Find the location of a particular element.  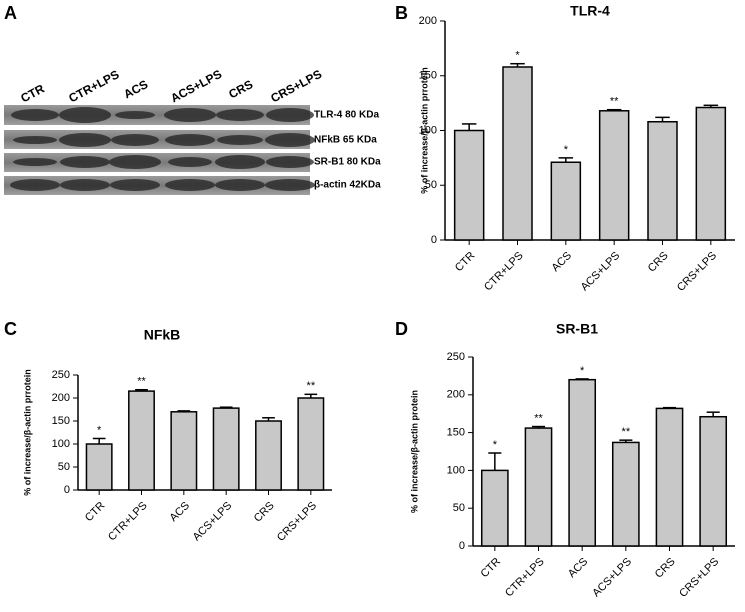

lane-label: CRS+LPS is located at coordinates (296, 86).